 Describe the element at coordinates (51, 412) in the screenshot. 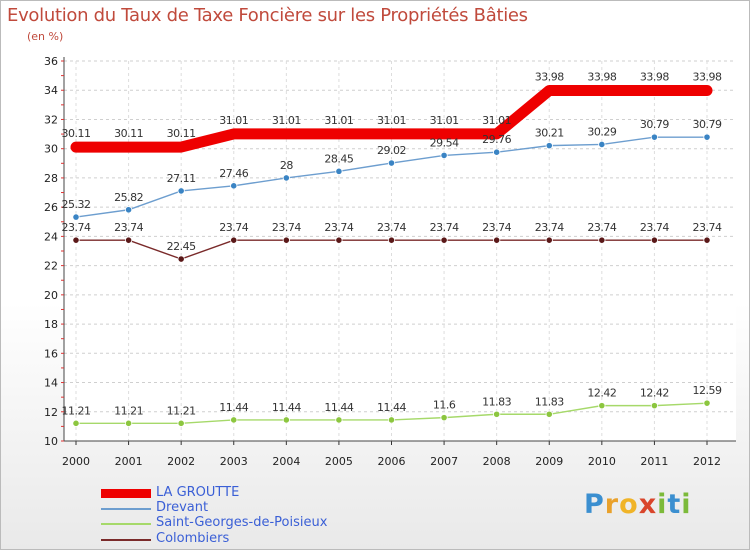

I see `y-tick-label: 12` at that location.